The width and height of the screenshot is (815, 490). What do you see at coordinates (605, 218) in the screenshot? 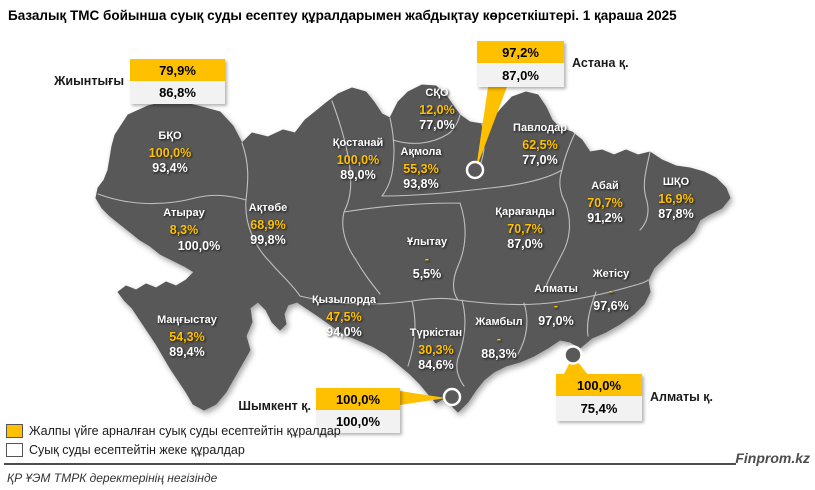
I see `region-individual-value: 91,2%` at bounding box center [605, 218].